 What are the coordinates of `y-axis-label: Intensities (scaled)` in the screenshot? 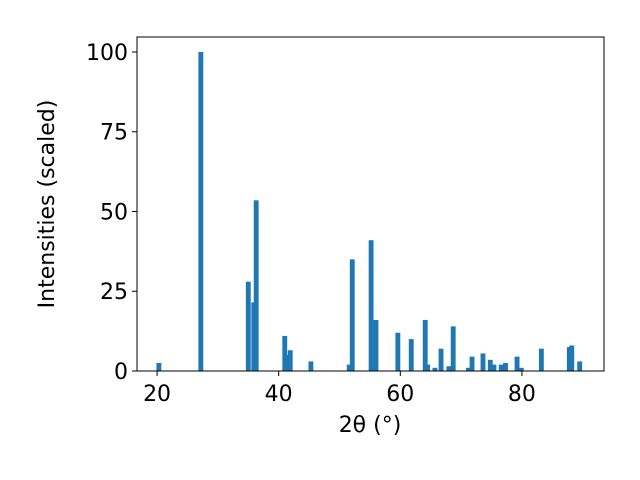 It's located at (47, 204).